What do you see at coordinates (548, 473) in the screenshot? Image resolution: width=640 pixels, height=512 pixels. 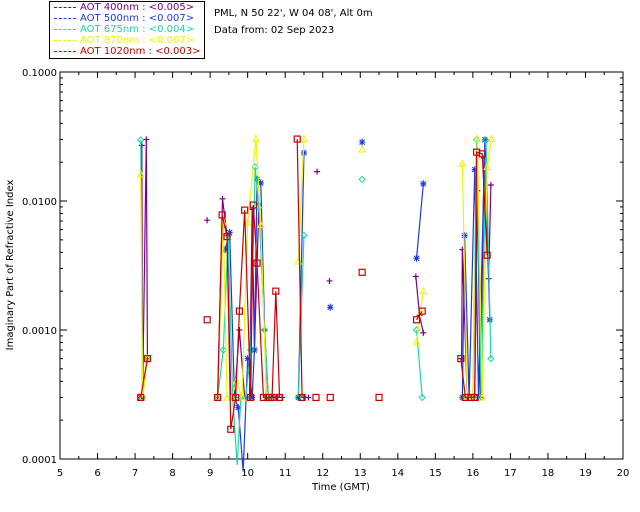 I see `x-tick-label: 18` at bounding box center [548, 473].